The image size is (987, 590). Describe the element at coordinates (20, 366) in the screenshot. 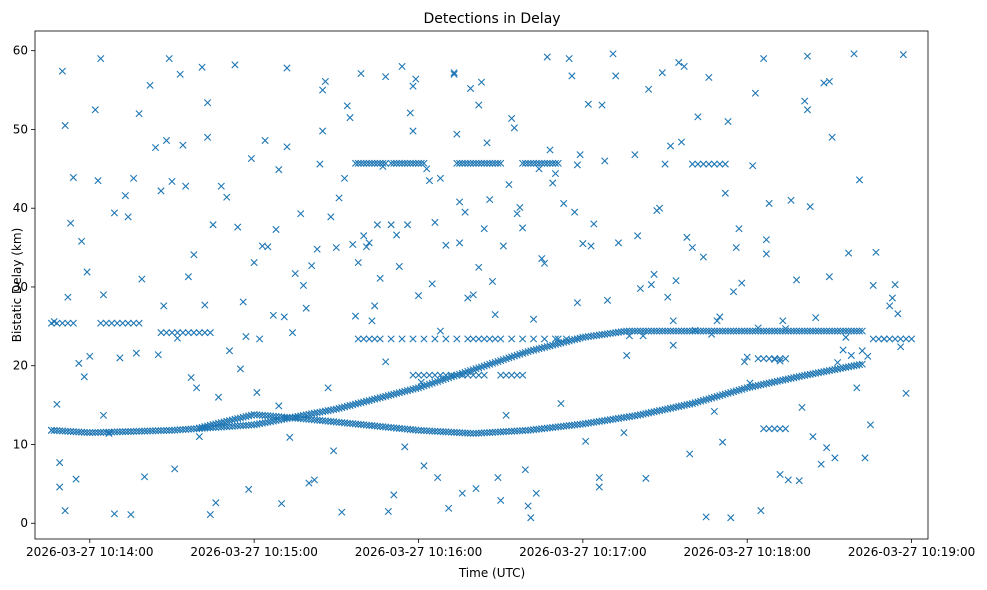

I see `y-tick-label: 20` at that location.